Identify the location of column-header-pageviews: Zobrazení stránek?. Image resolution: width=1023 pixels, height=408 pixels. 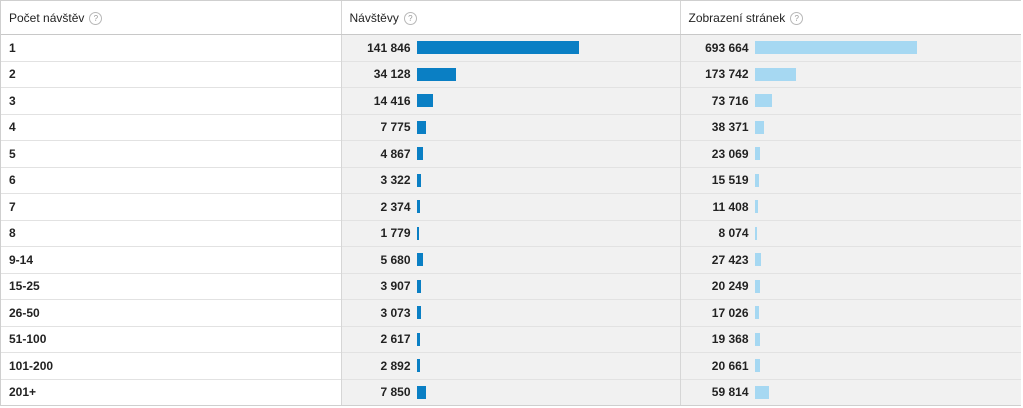
(850, 18).